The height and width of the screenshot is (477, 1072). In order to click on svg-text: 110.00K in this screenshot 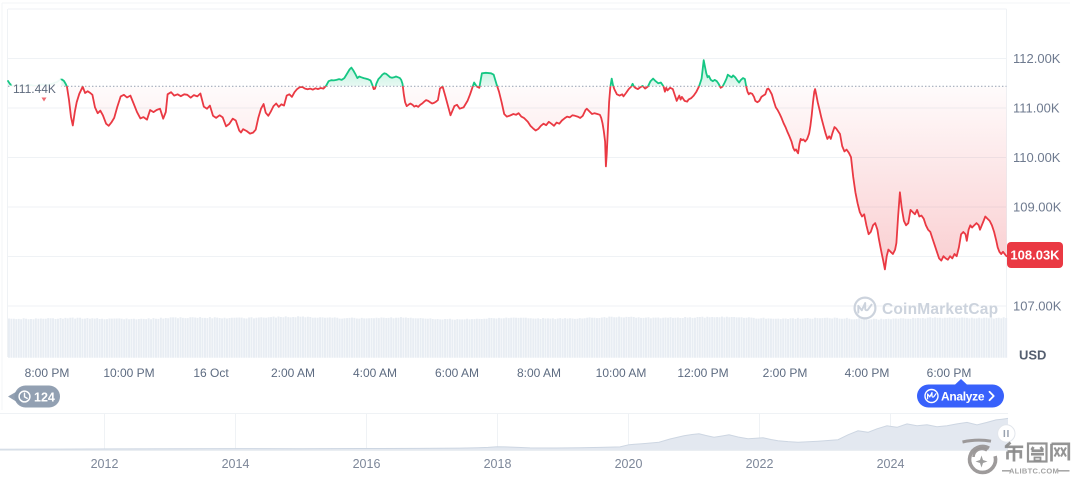, I will do `click(1037, 157)`.